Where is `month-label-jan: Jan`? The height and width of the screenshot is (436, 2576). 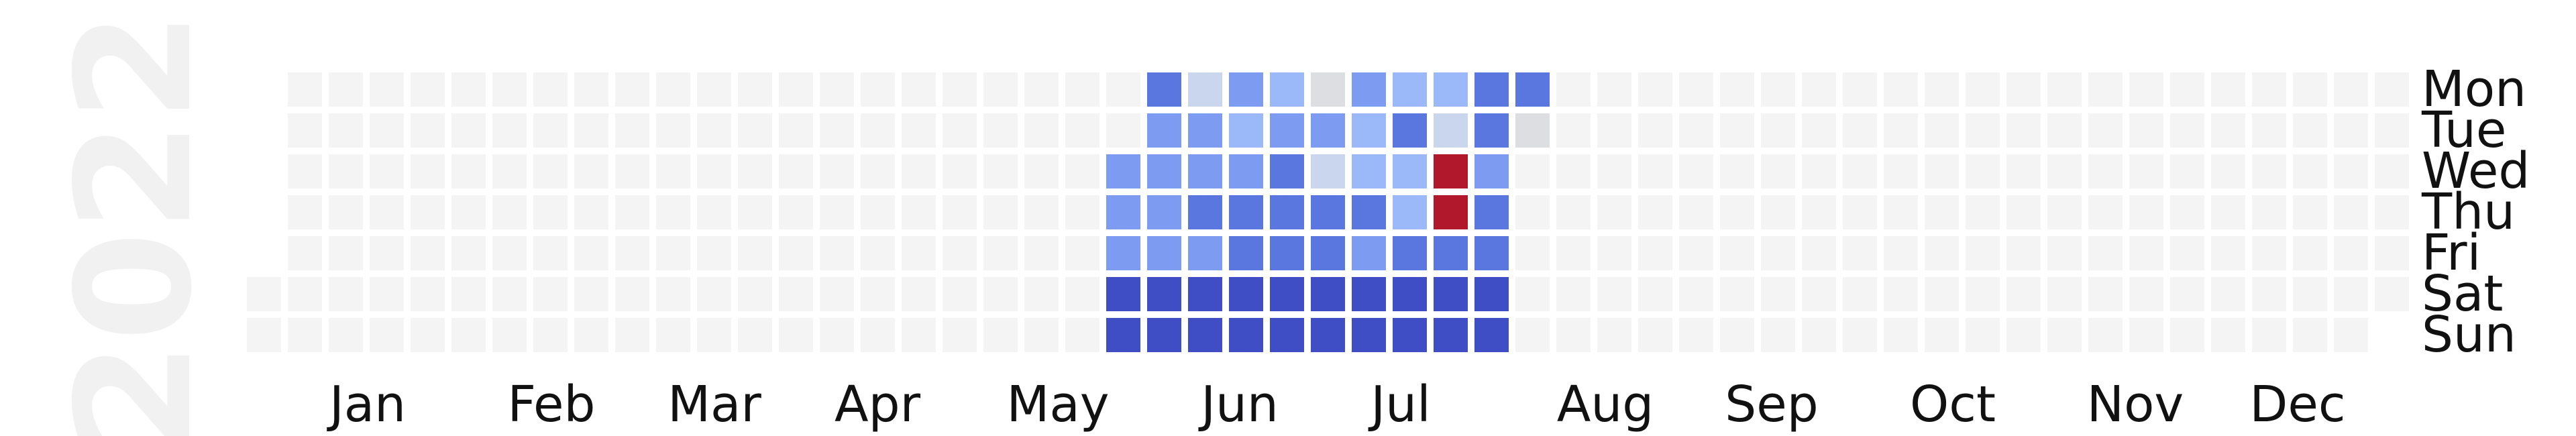
month-label-jan: Jan is located at coordinates (366, 404).